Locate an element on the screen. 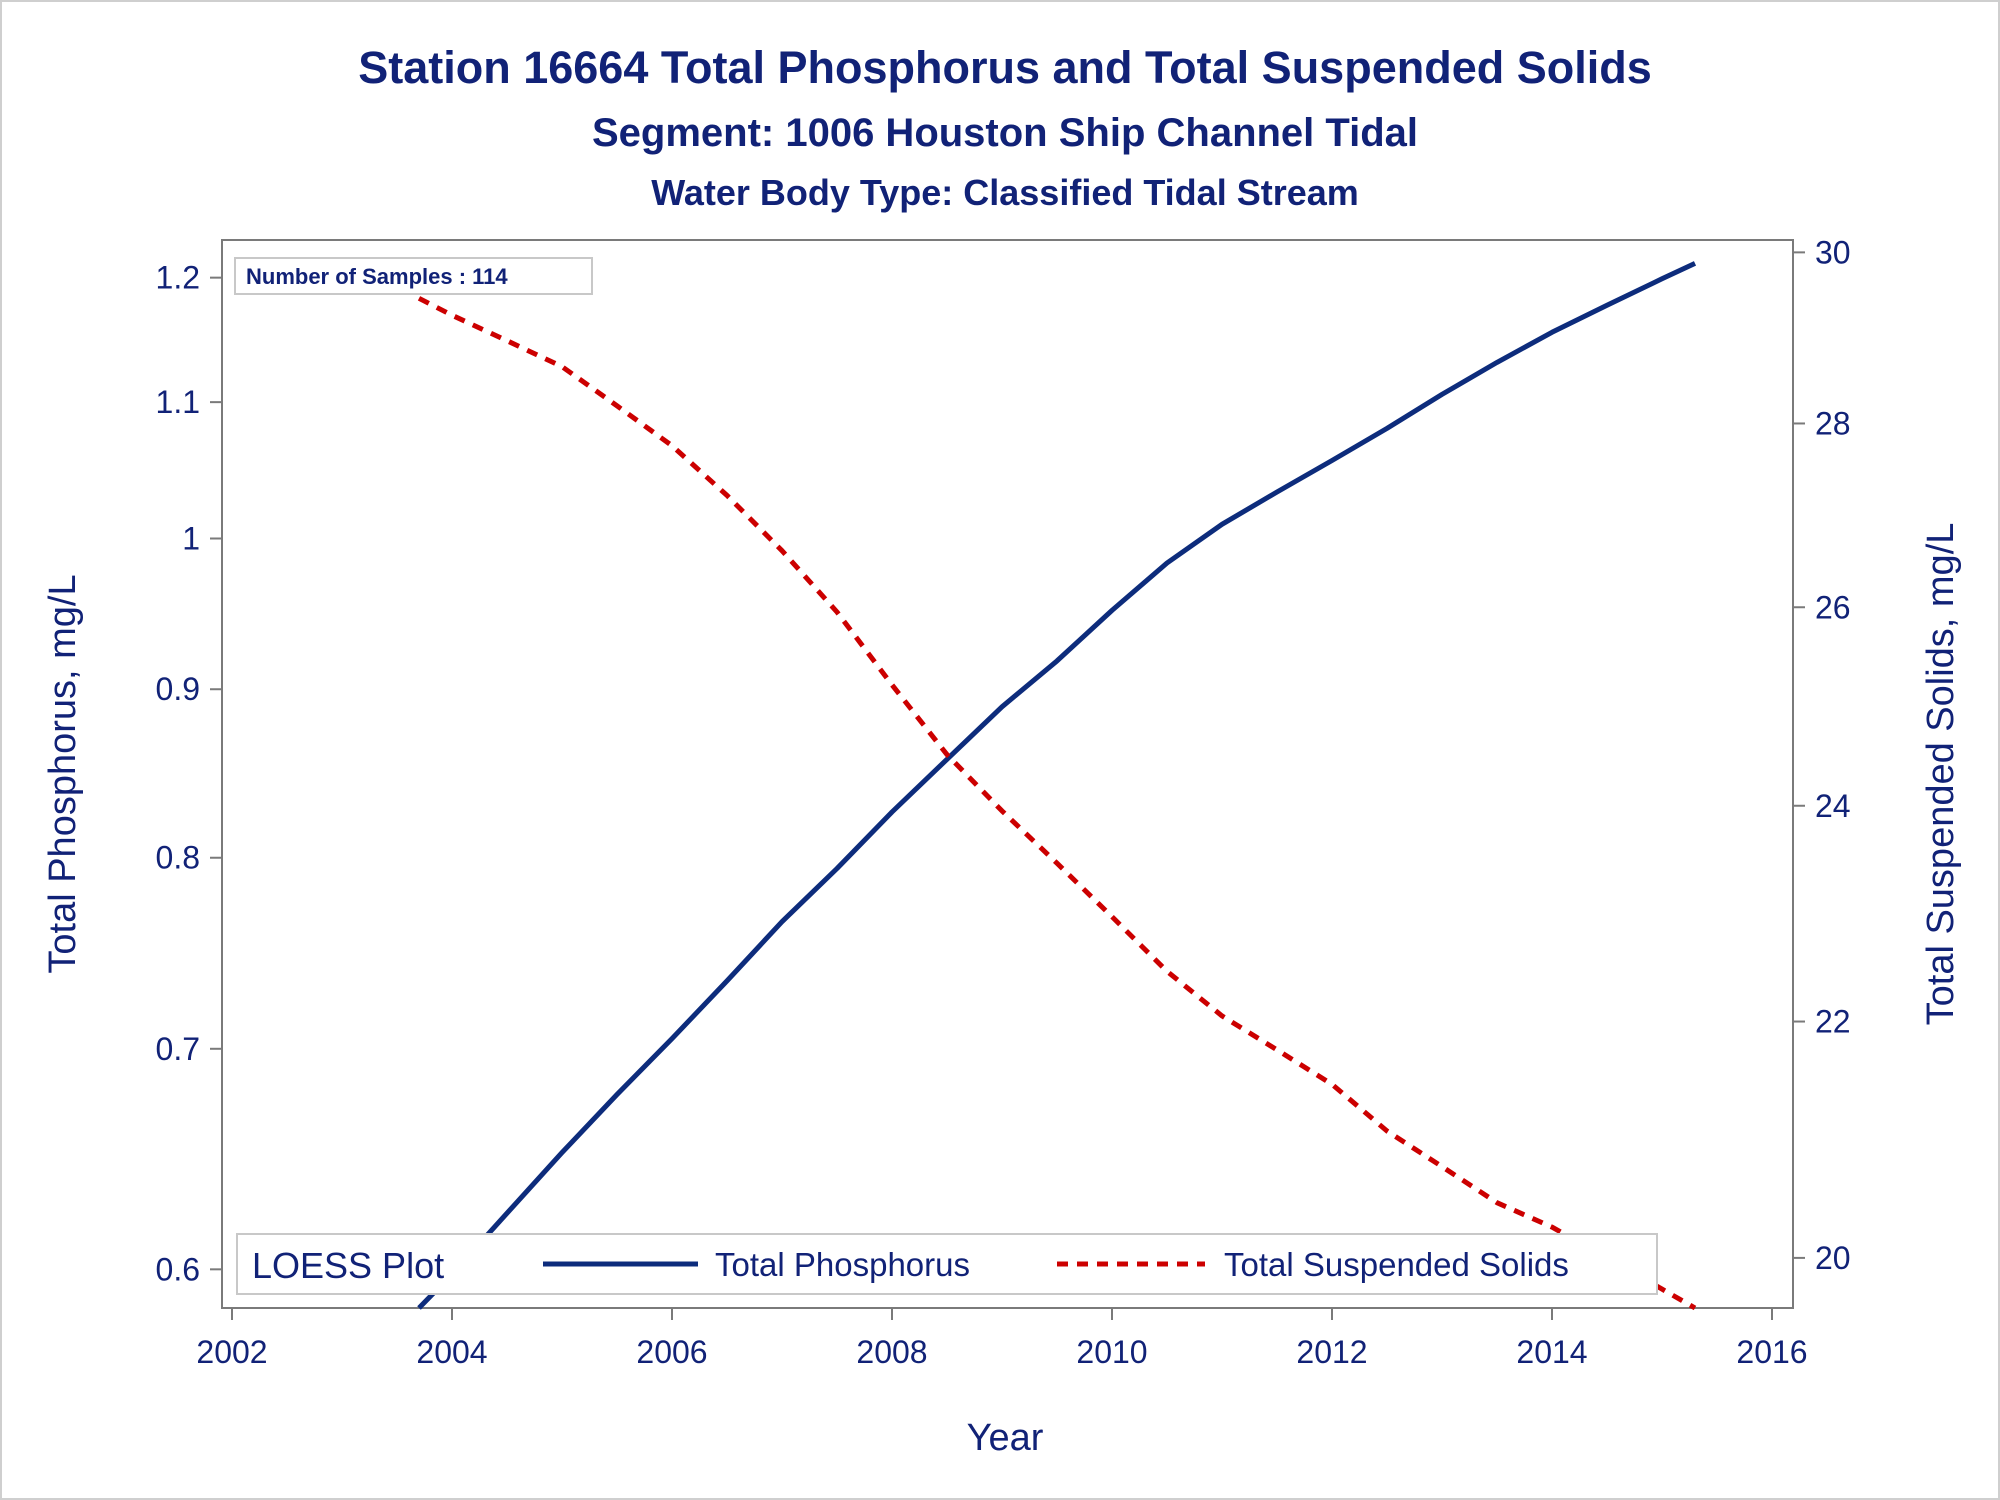  x-tick-label: 2008 is located at coordinates (891, 1352).